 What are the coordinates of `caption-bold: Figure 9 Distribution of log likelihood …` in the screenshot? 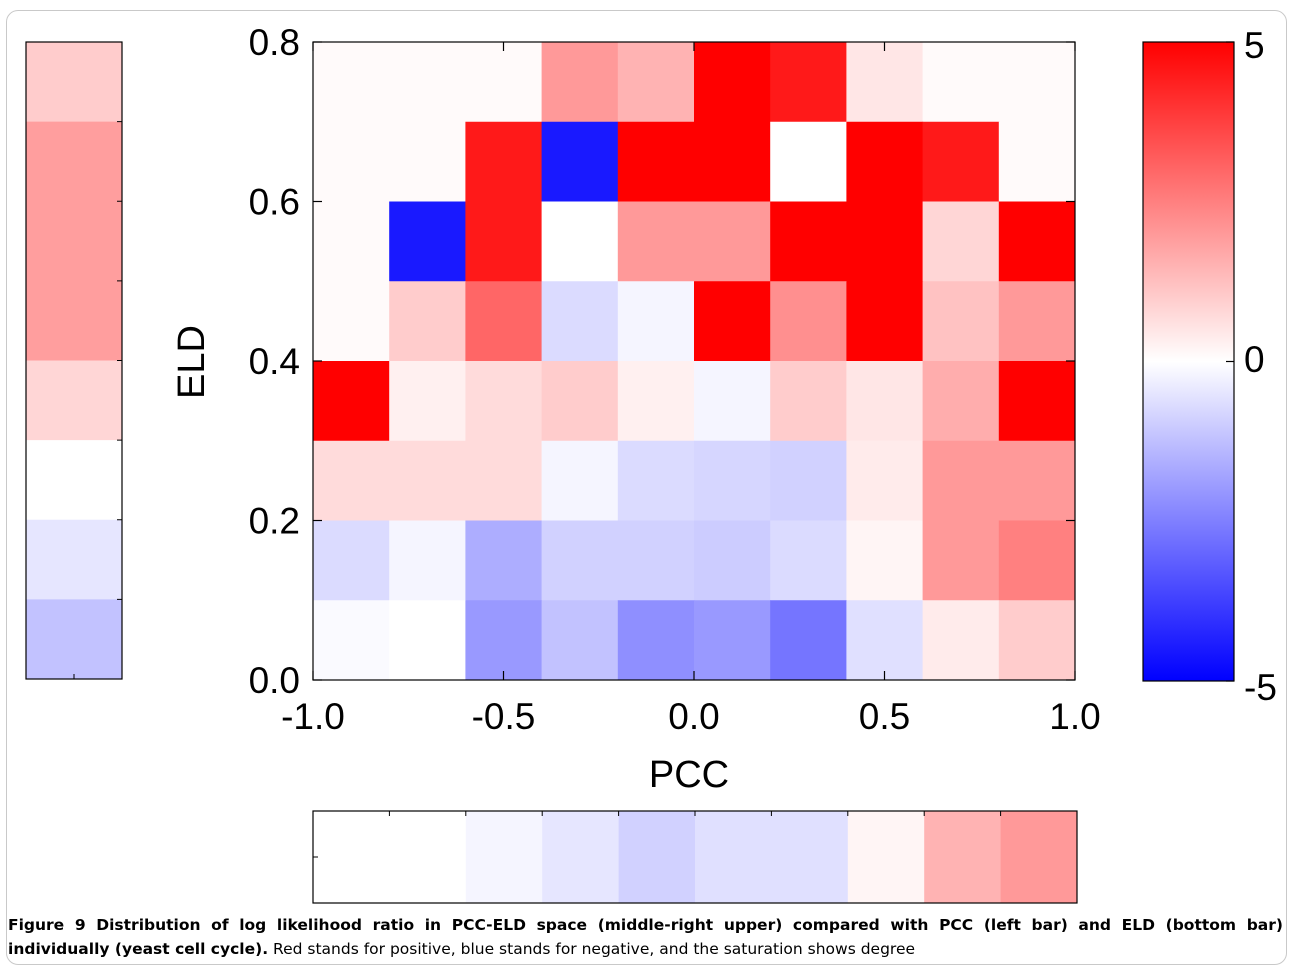 It's located at (645, 937).